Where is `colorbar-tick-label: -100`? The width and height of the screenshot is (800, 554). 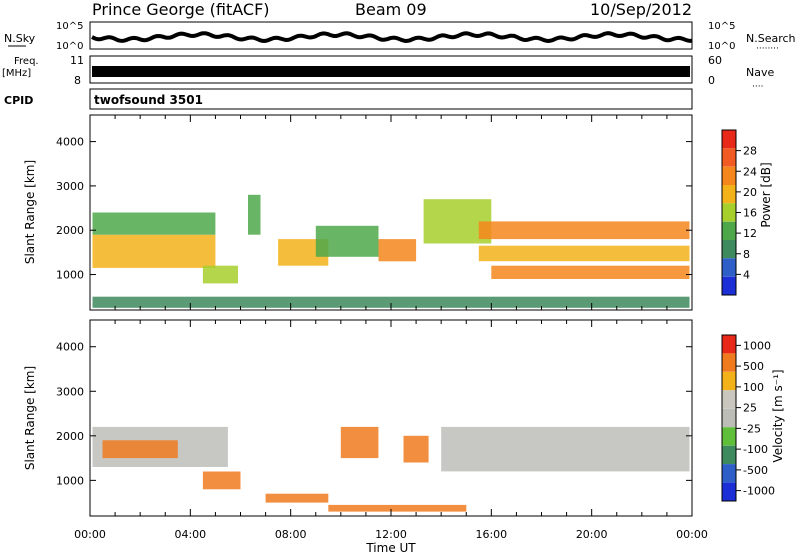
colorbar-tick-label: -100 is located at coordinates (755, 449).